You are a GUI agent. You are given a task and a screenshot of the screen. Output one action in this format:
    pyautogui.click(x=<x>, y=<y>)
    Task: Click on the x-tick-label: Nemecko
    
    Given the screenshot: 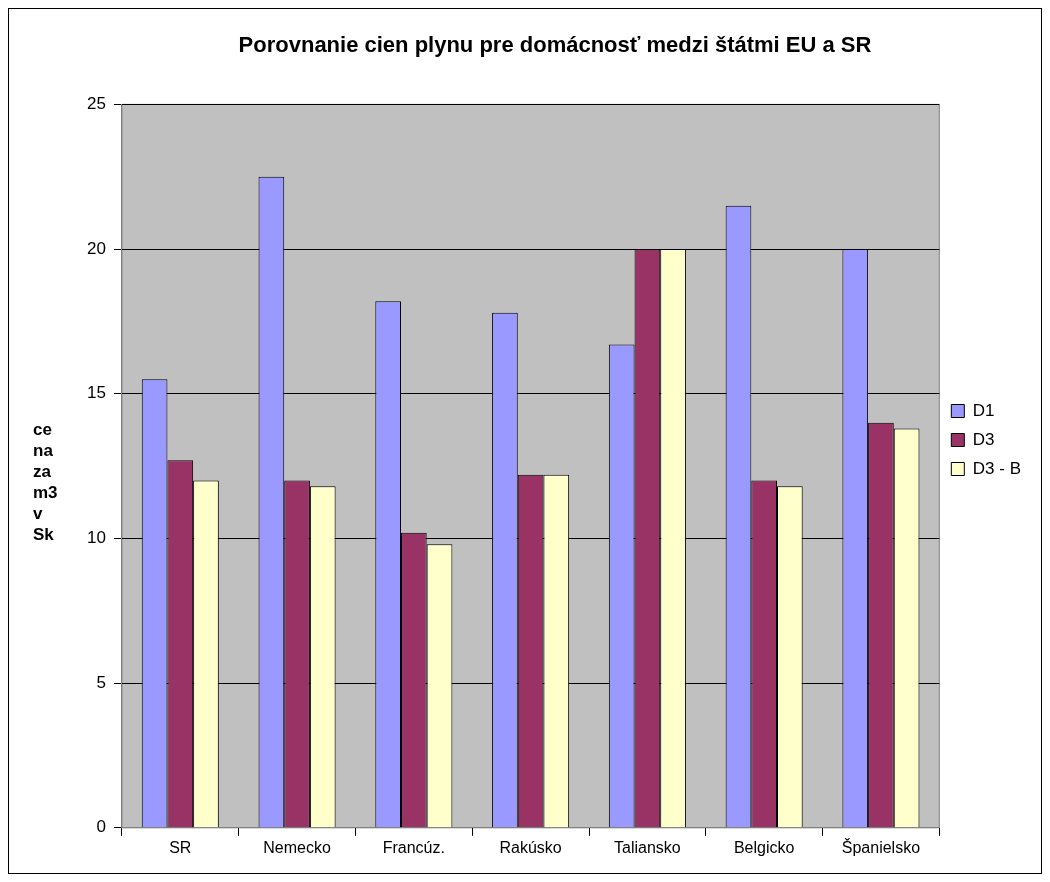 What is the action you would take?
    pyautogui.click(x=297, y=847)
    